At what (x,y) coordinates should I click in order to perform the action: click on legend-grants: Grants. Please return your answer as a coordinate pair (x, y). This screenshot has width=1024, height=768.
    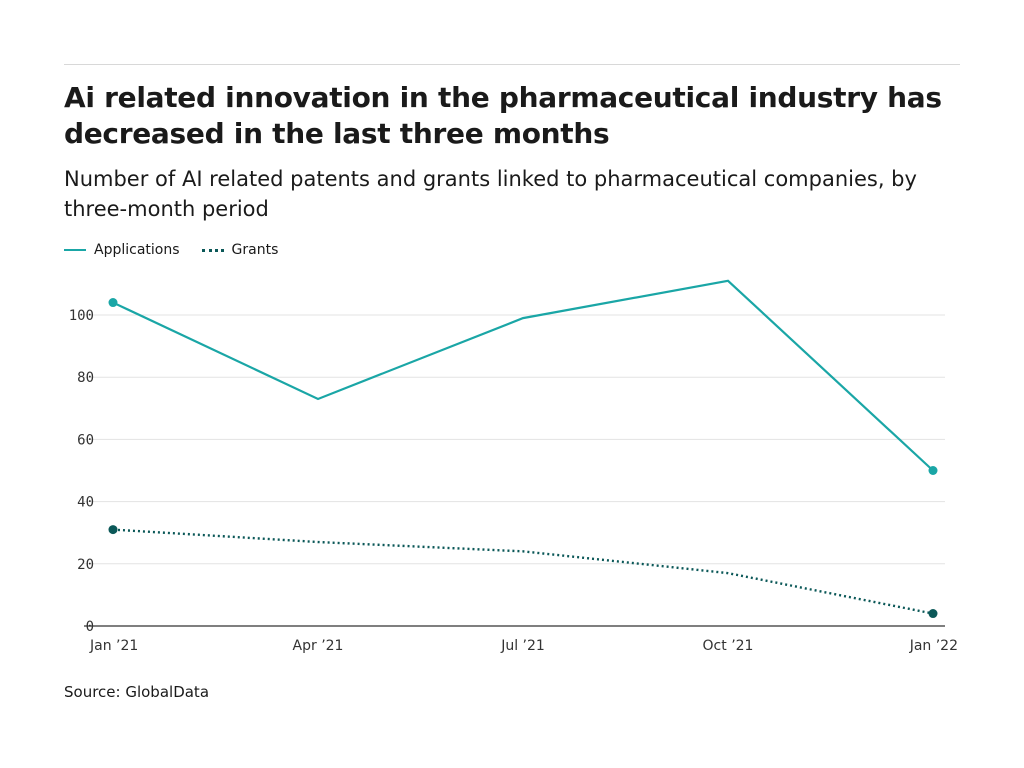
    Looking at the image, I should click on (240, 250).